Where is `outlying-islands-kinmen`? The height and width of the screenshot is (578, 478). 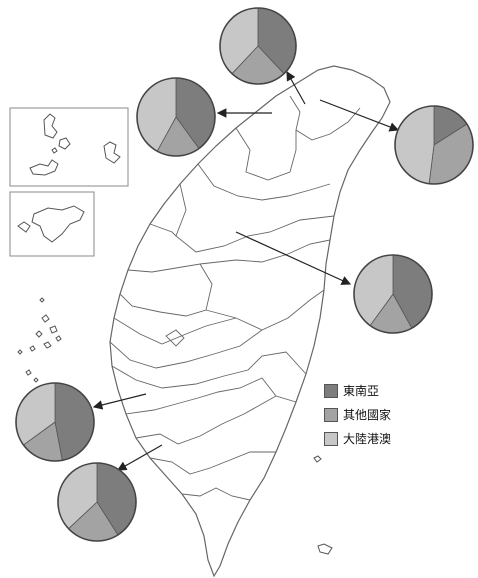 outlying-islands-kinmen is located at coordinates (51, 224).